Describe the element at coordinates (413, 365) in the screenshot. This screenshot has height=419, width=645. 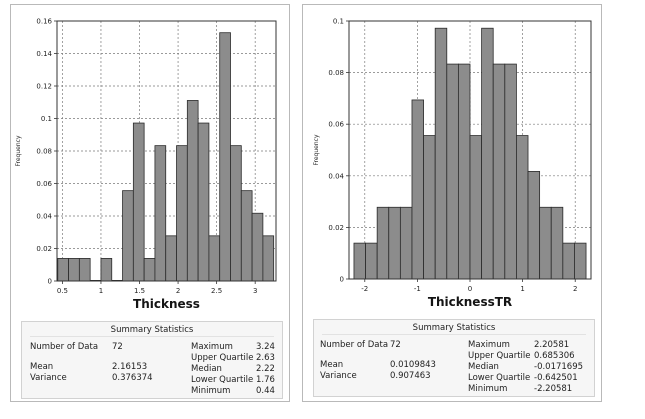
I see `mean-value: 0.0109843` at that location.